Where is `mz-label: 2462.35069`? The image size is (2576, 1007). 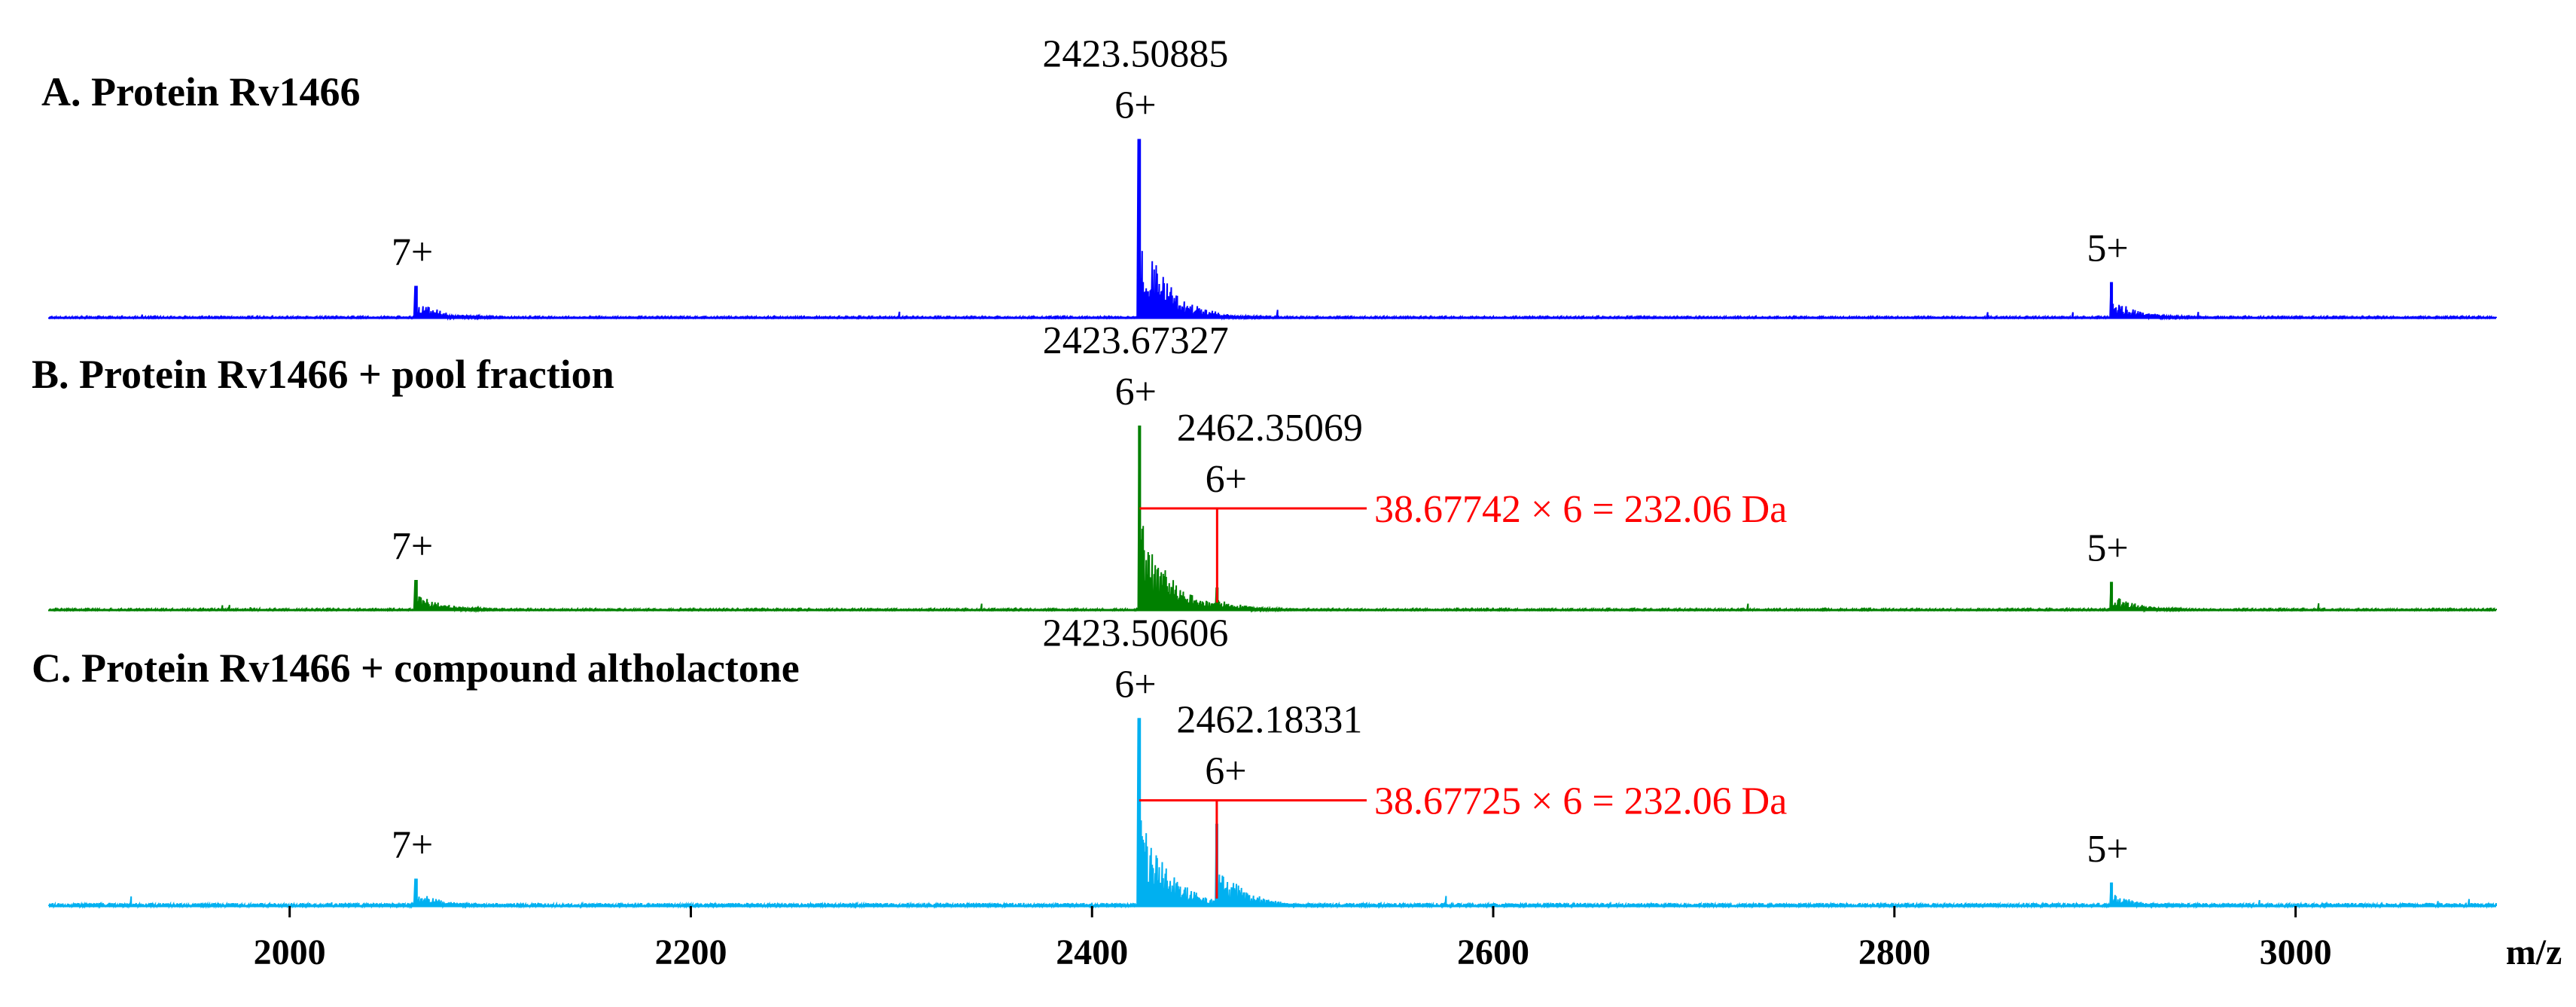 mz-label: 2462.35069 is located at coordinates (1270, 428).